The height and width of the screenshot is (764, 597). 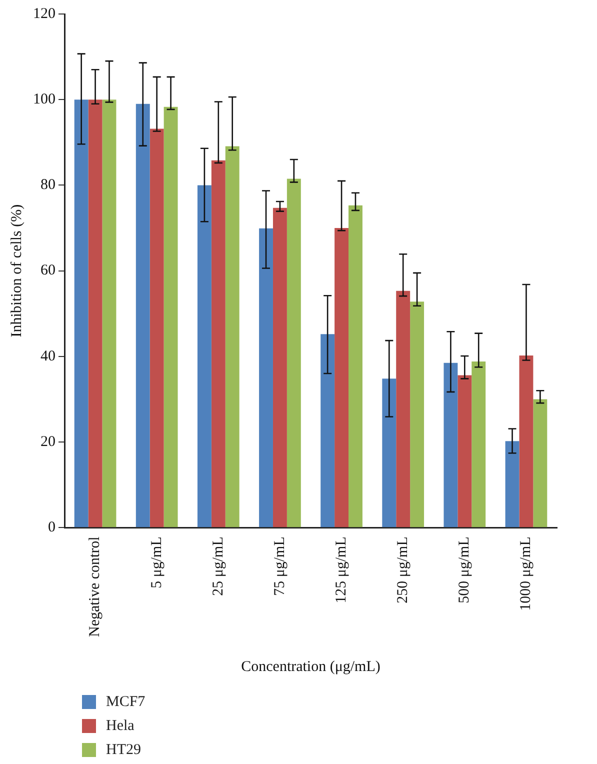 I want to click on x-tick-label: 250 μg/mL, so click(x=403, y=570).